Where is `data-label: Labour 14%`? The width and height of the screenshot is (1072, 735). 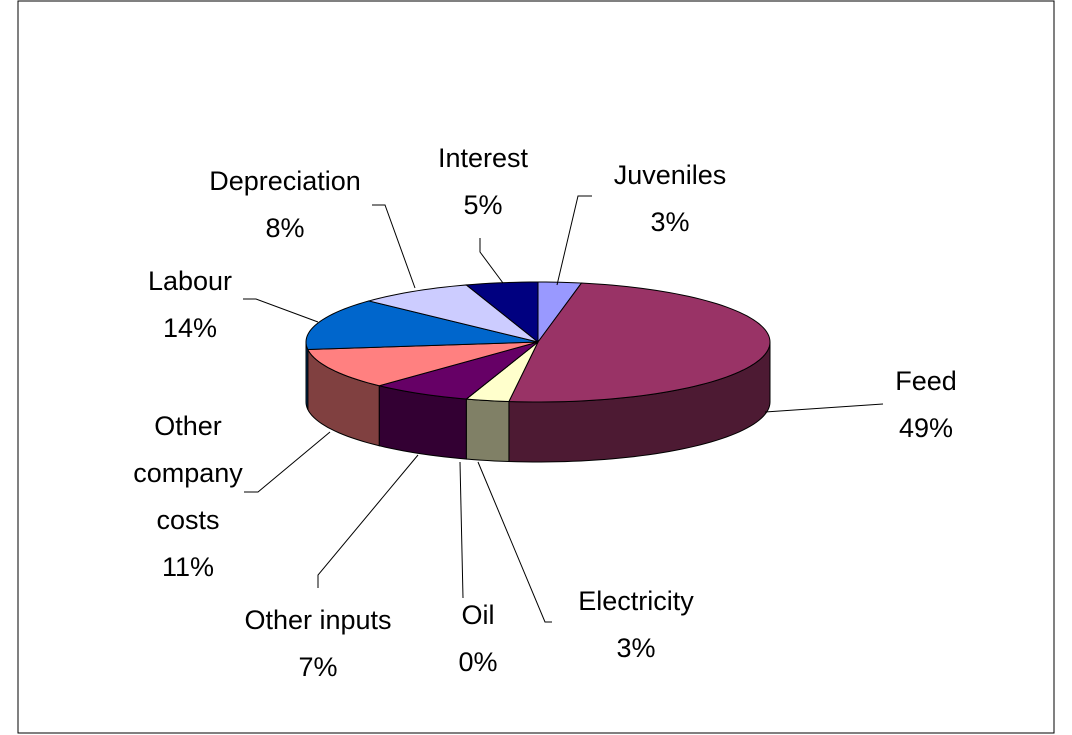 data-label: Labour 14% is located at coordinates (190, 305).